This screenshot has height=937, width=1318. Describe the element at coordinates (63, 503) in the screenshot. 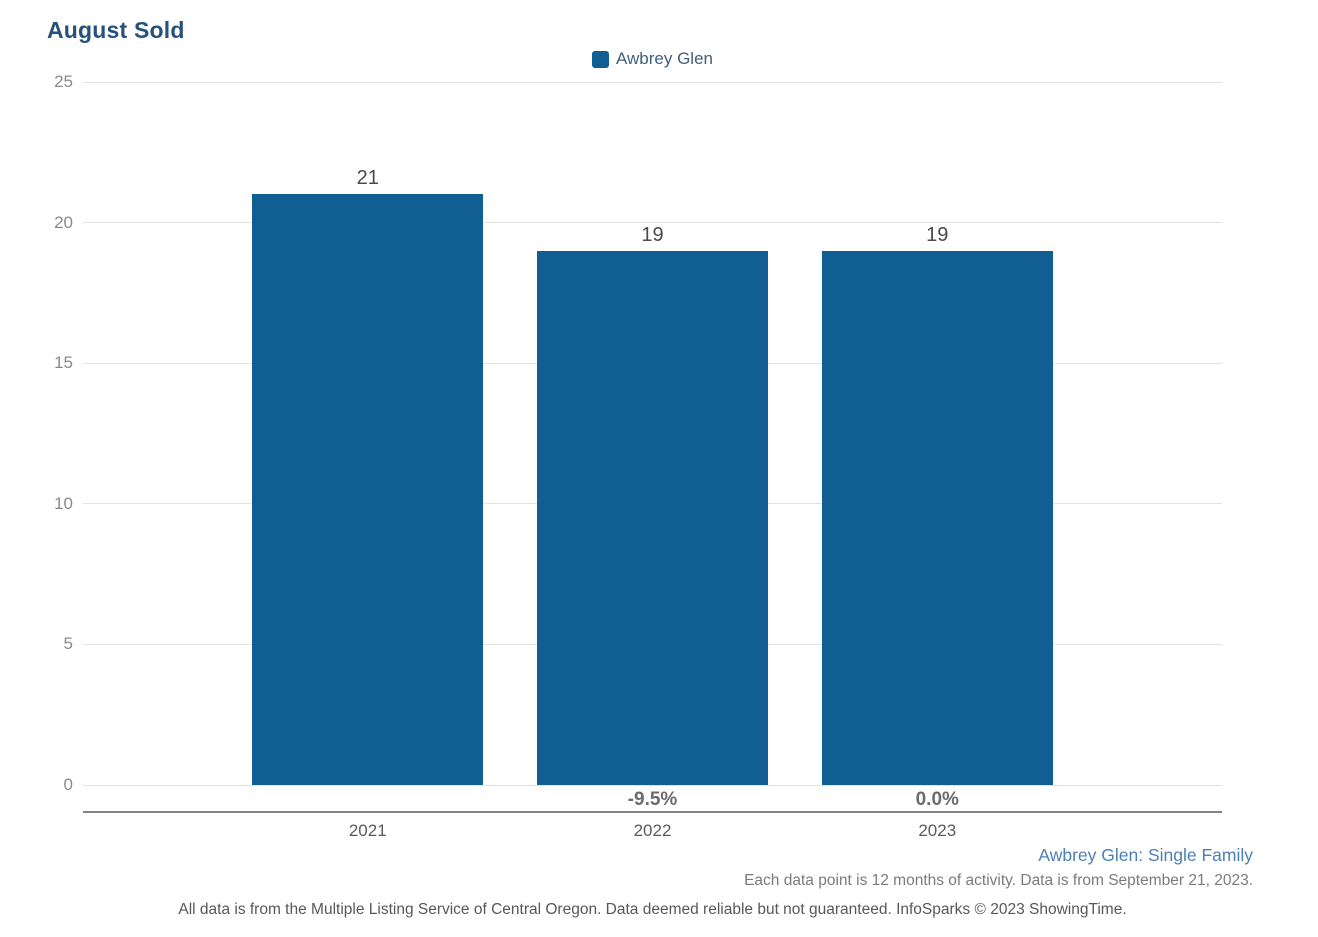

I see `y-axis-label: 10` at that location.